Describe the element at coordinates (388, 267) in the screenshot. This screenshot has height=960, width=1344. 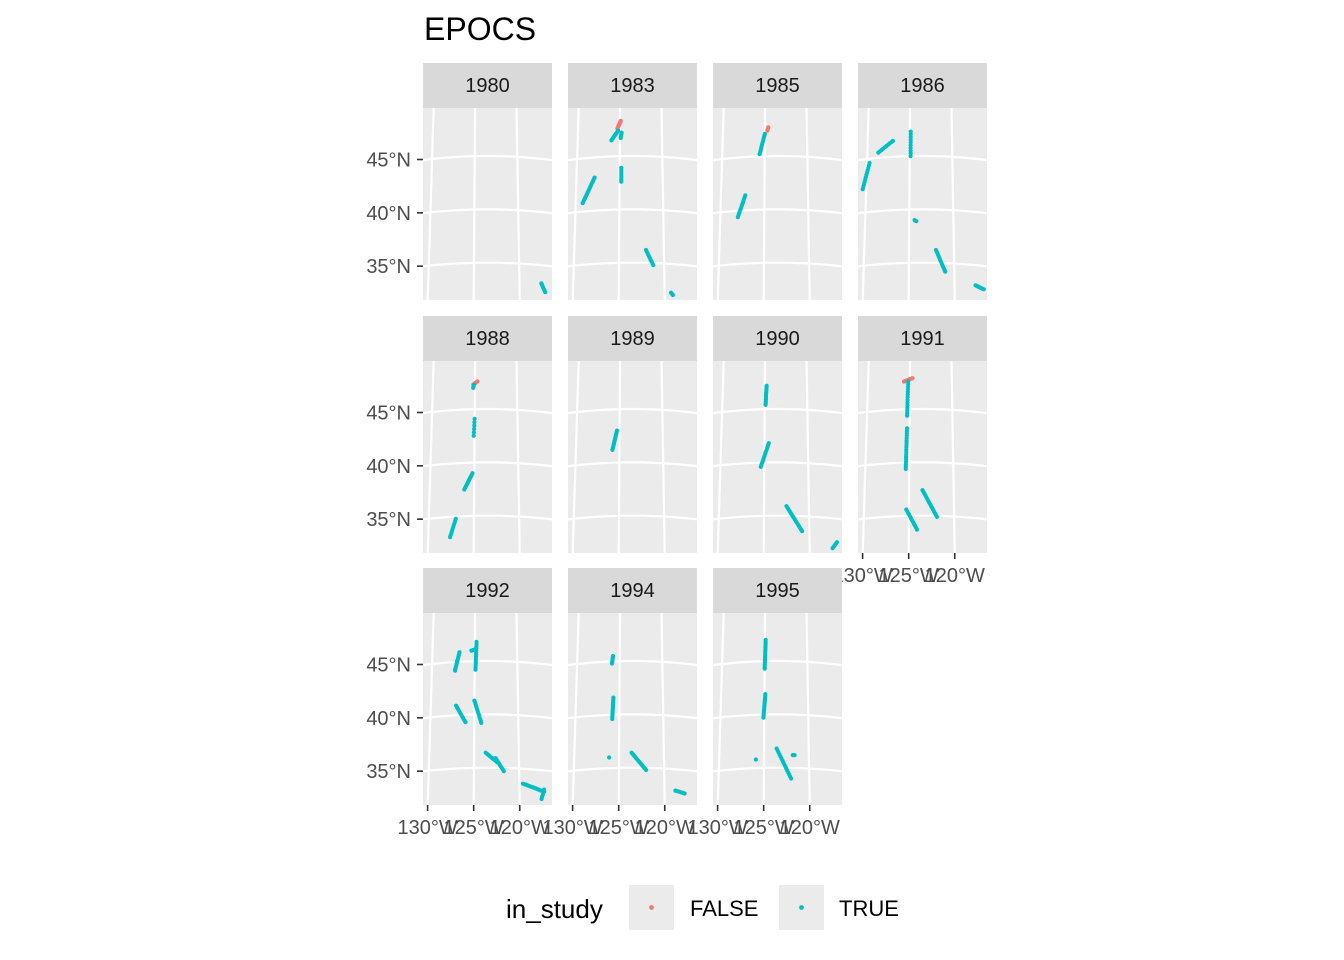
I see `y-tick-label: 35°N` at that location.